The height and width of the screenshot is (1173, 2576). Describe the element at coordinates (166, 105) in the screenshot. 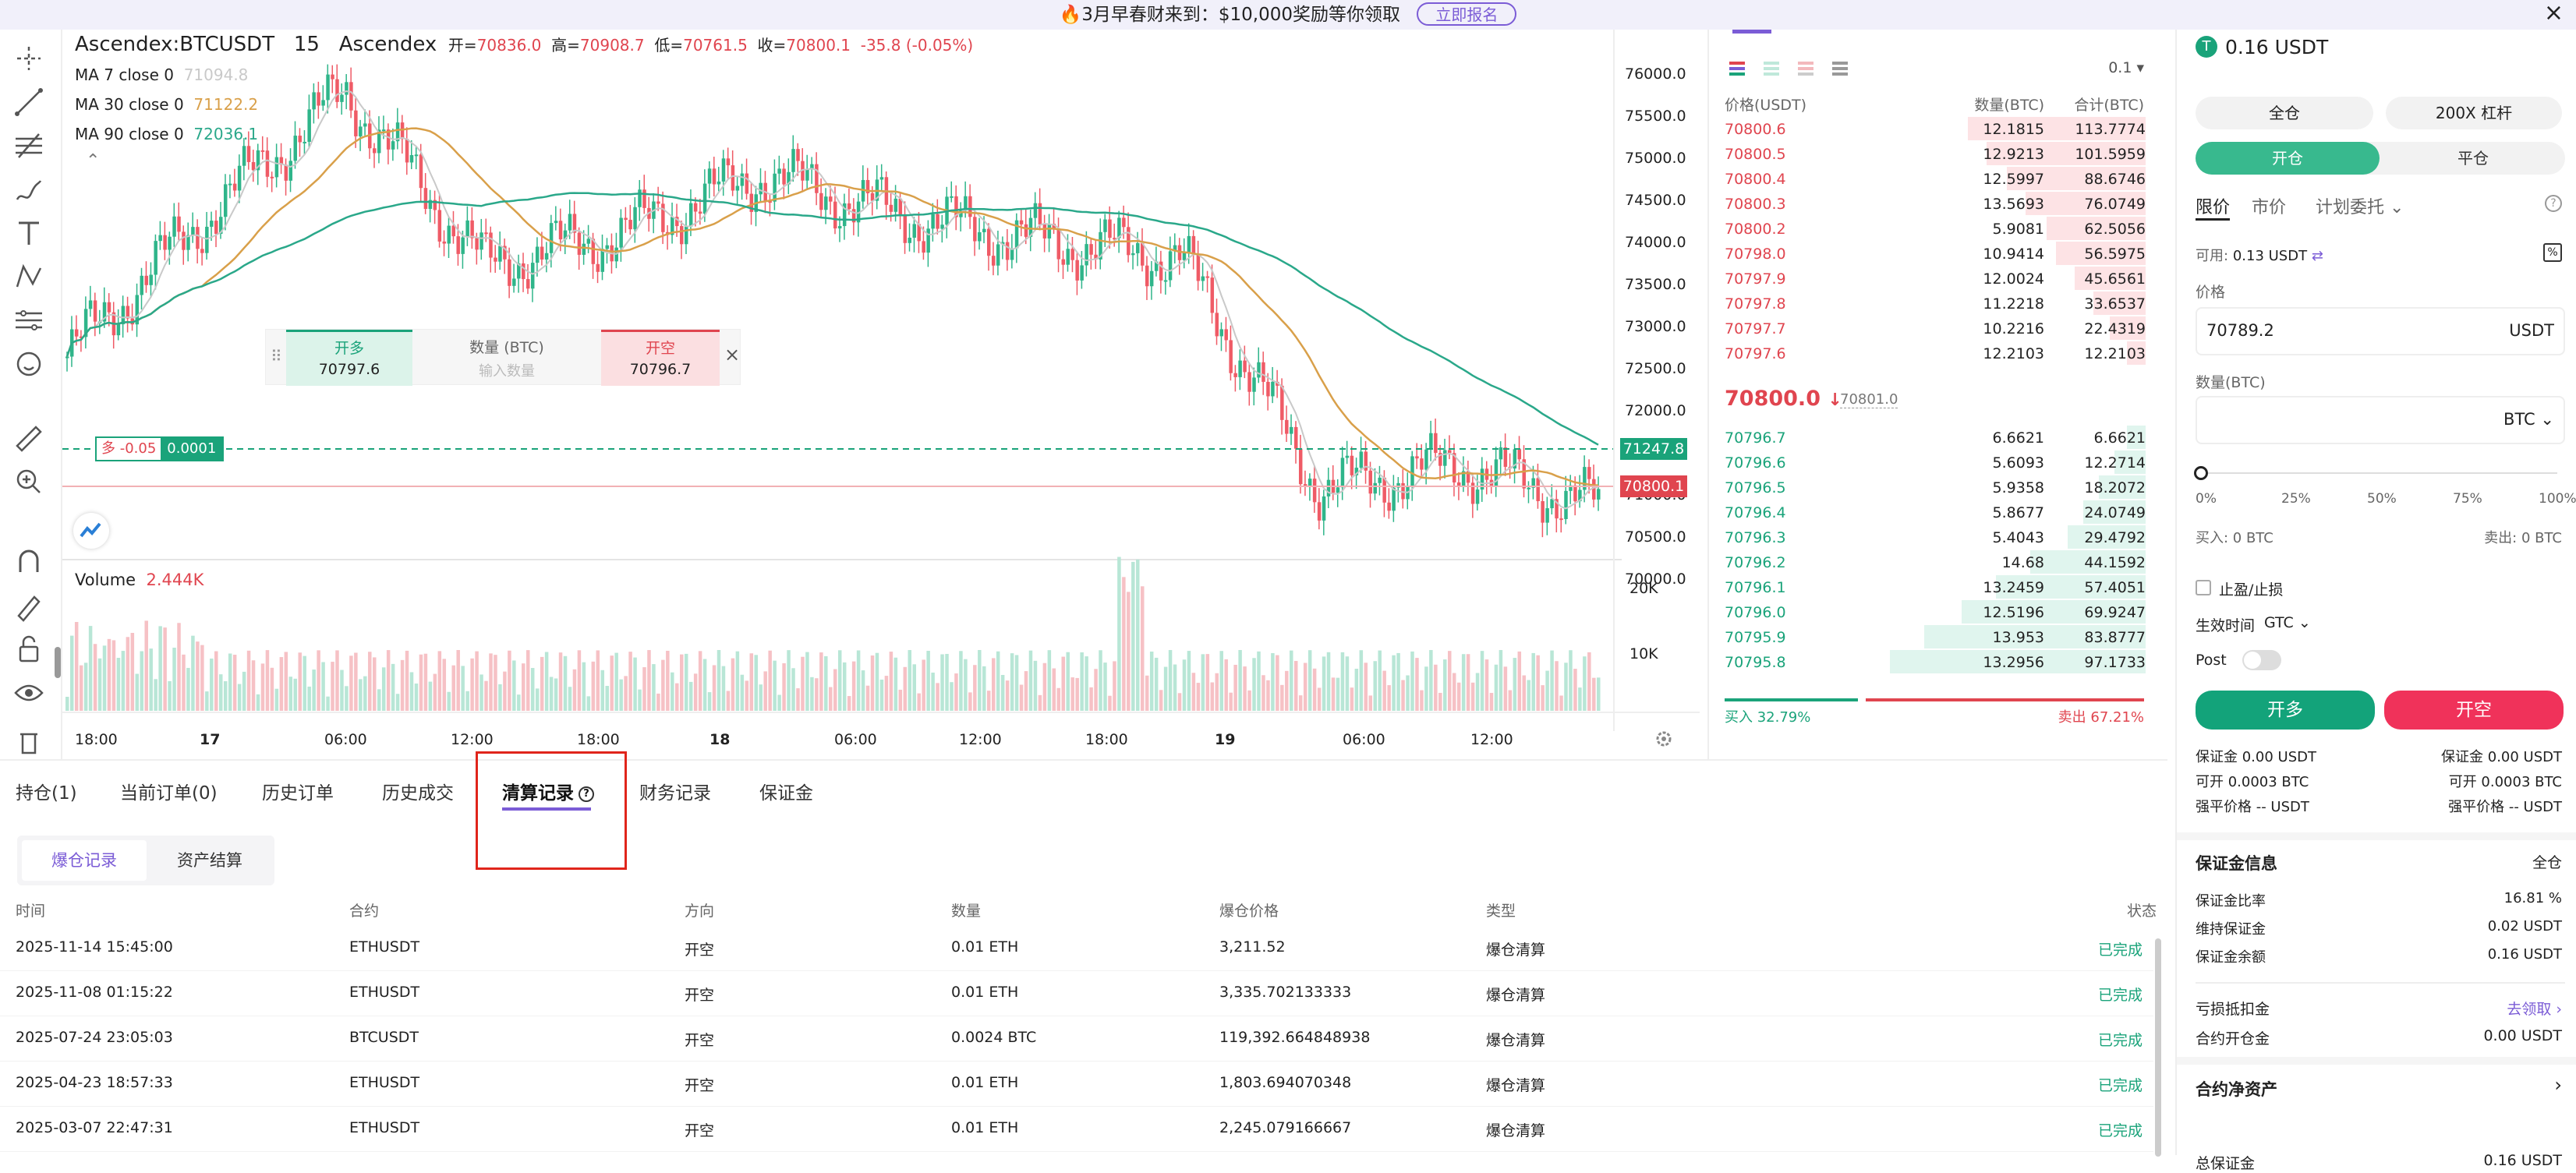

I see `ma30-legend: MA 30 close 0 71122.2` at that location.